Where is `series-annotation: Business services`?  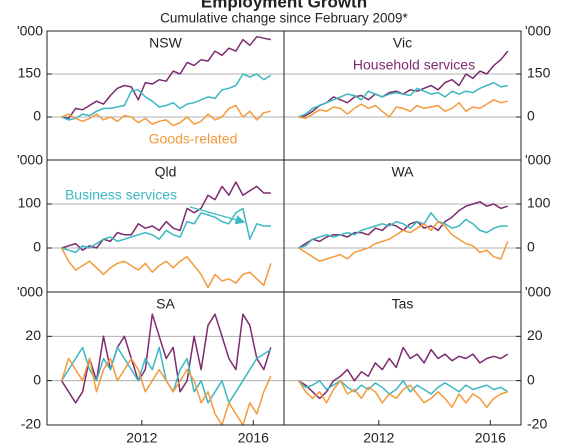
series-annotation: Business services is located at coordinates (121, 195).